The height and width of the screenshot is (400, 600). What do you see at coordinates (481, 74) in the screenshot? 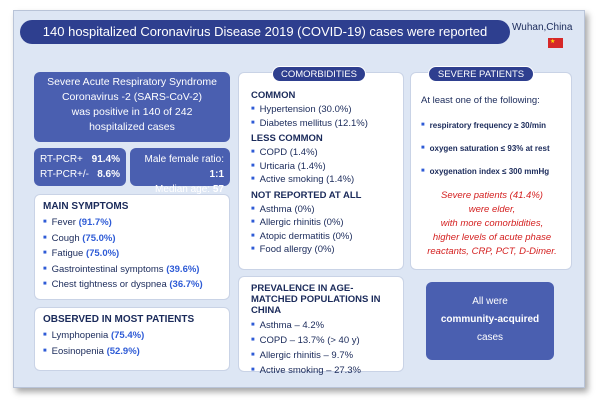
I see `severe-patients-tag: SEVERE PATIENTS` at bounding box center [481, 74].